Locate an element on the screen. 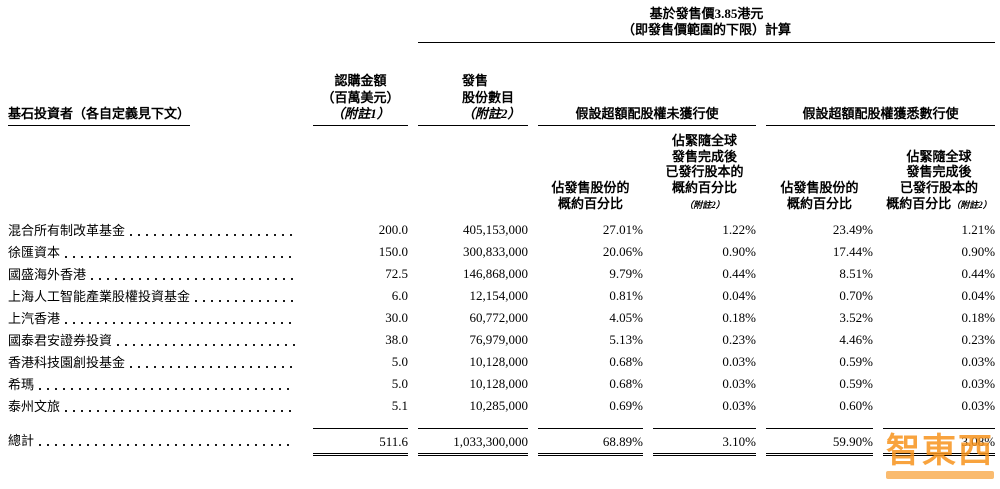  subscription-header-line1: 認購金額 is located at coordinates (360, 81).